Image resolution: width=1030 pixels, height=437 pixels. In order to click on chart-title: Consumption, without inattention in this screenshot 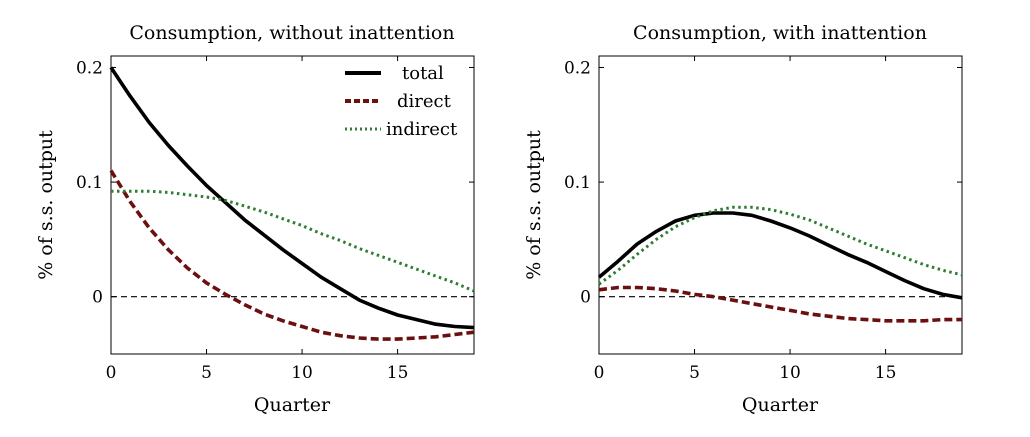, I will do `click(291, 33)`.